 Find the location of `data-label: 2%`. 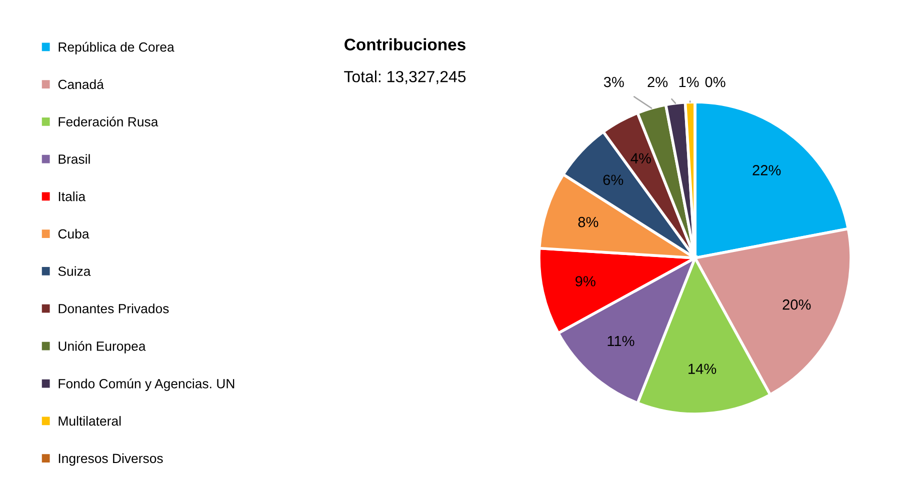

data-label: 2% is located at coordinates (658, 82).